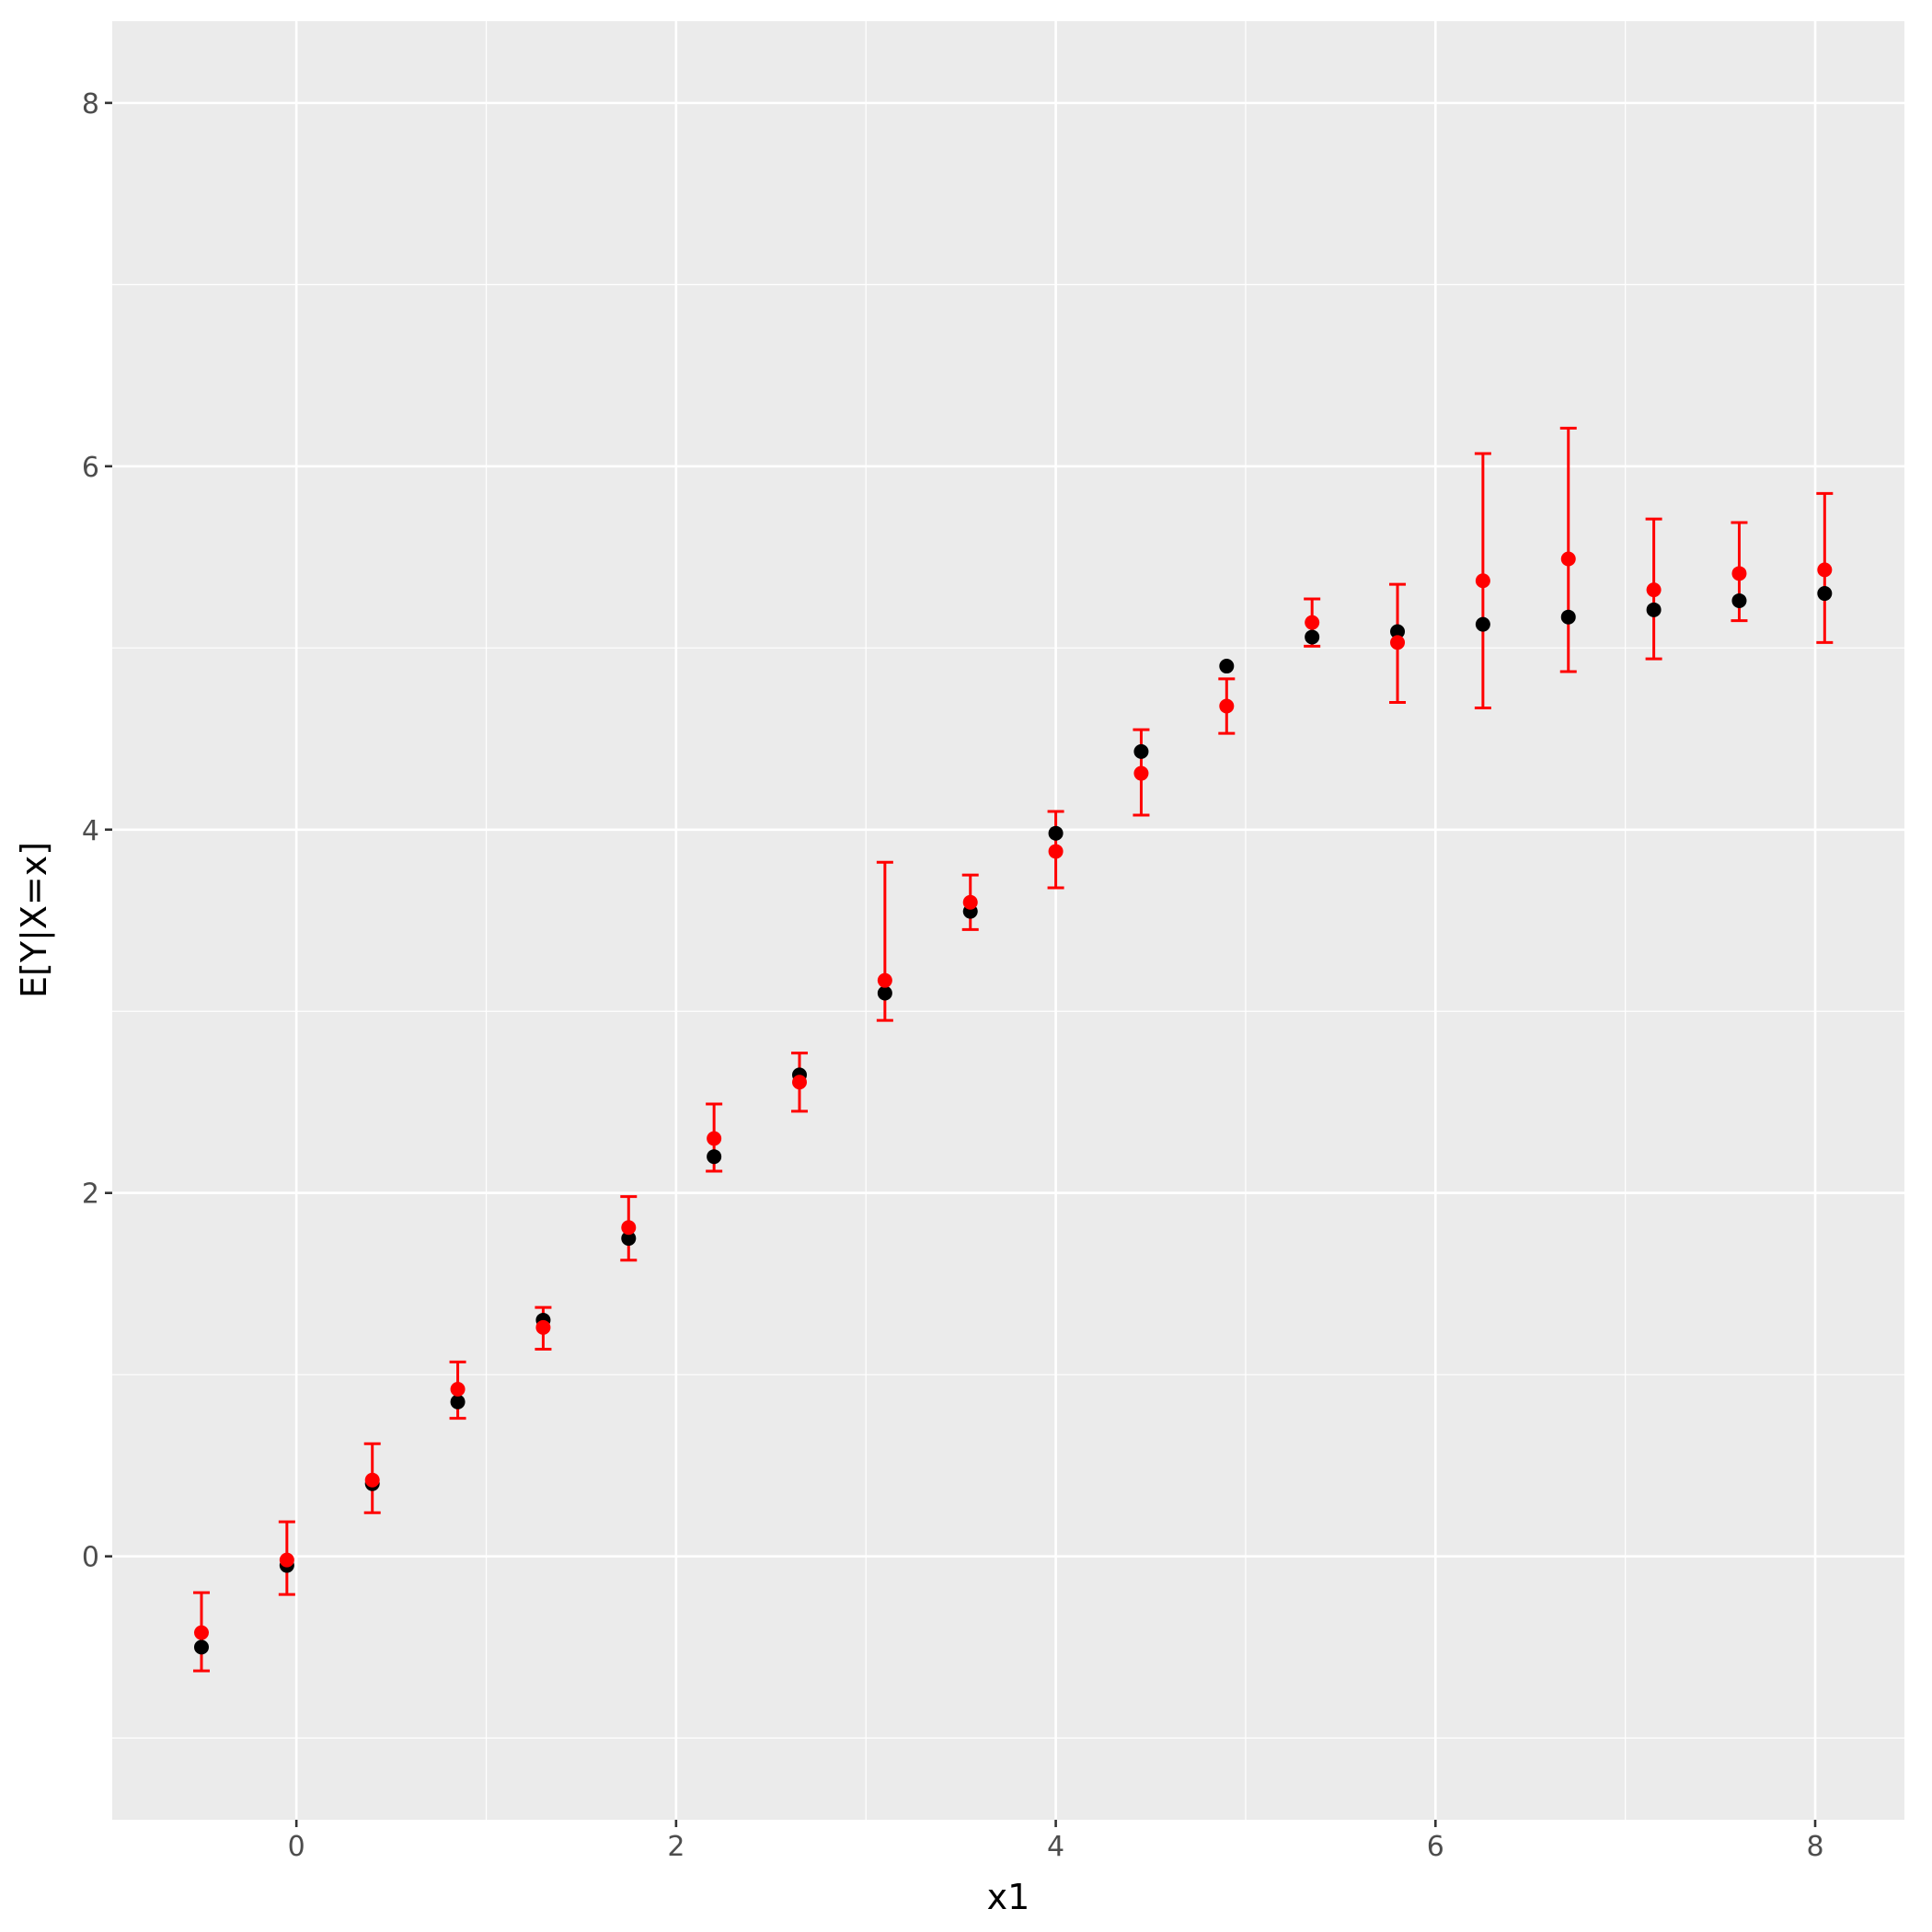  I want to click on y-axis-title: E[Y|X=x], so click(34, 920).